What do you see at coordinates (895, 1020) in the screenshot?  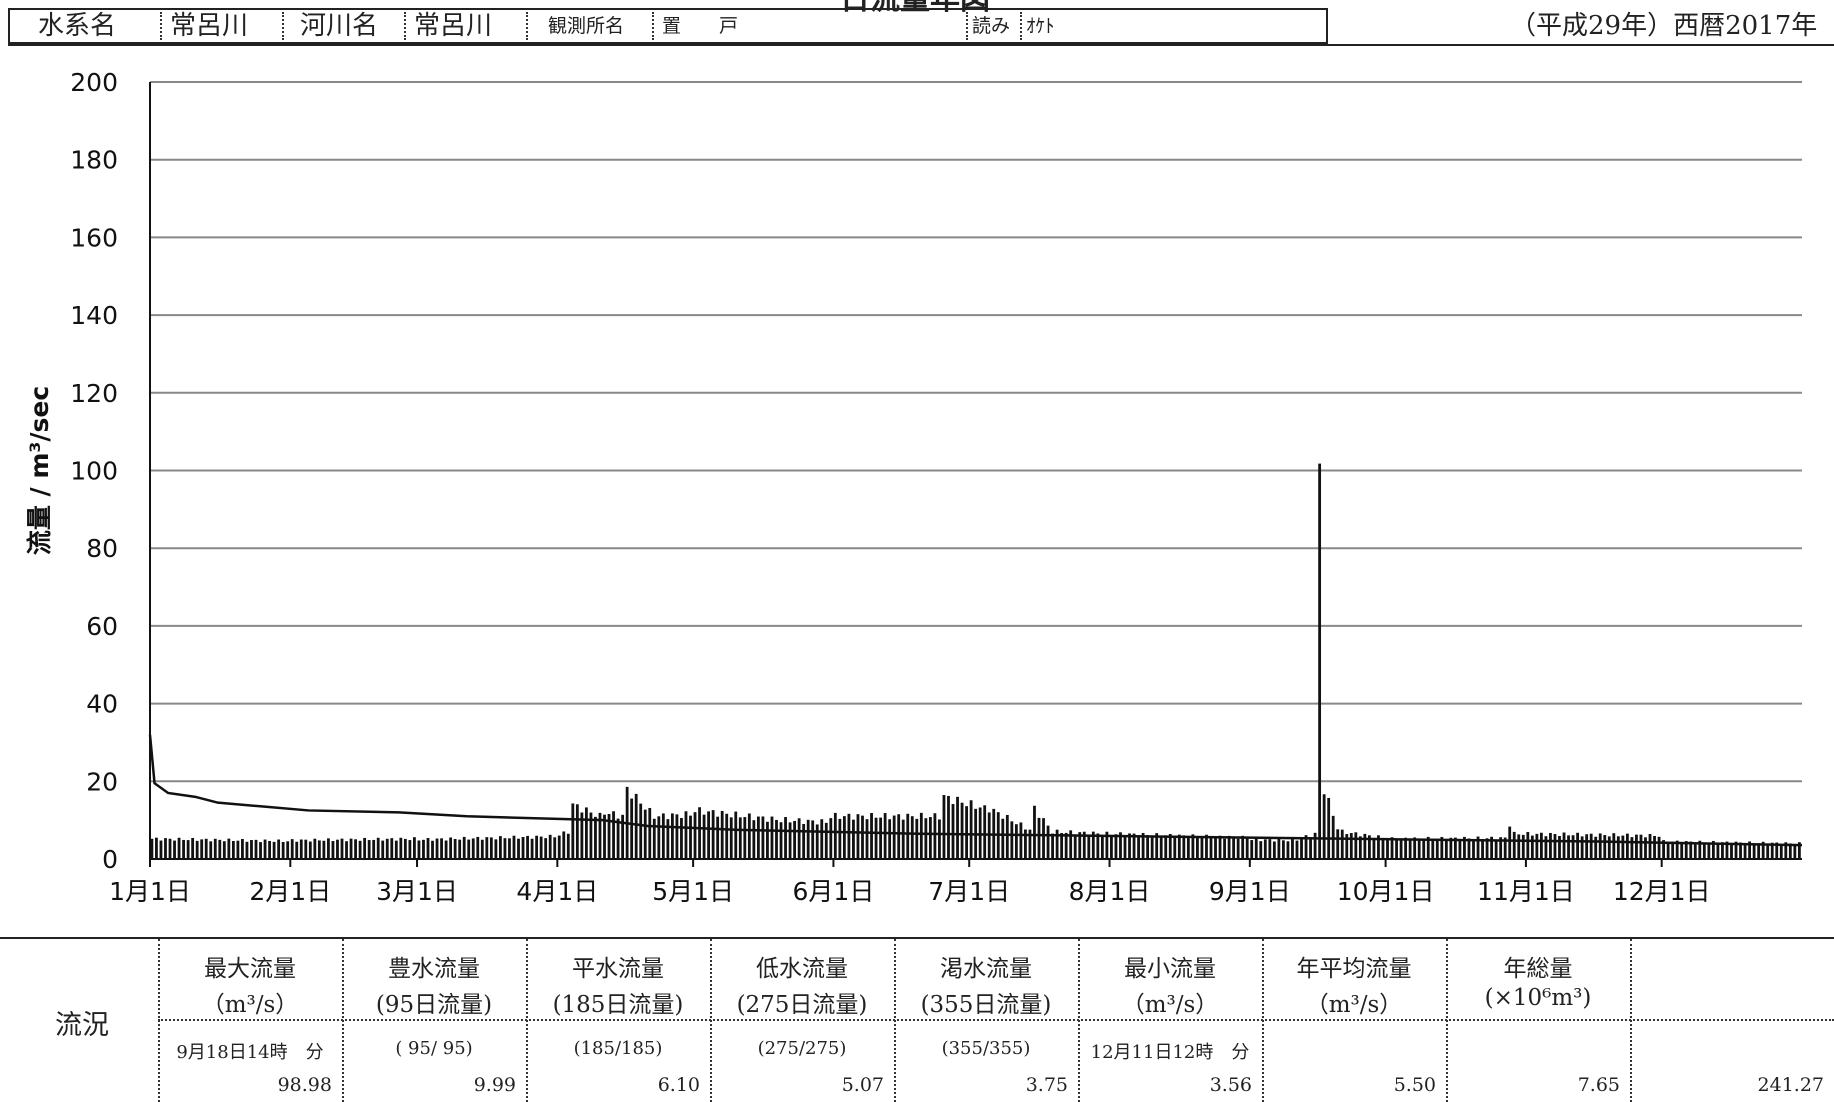 I see `stats-column-divider` at bounding box center [895, 1020].